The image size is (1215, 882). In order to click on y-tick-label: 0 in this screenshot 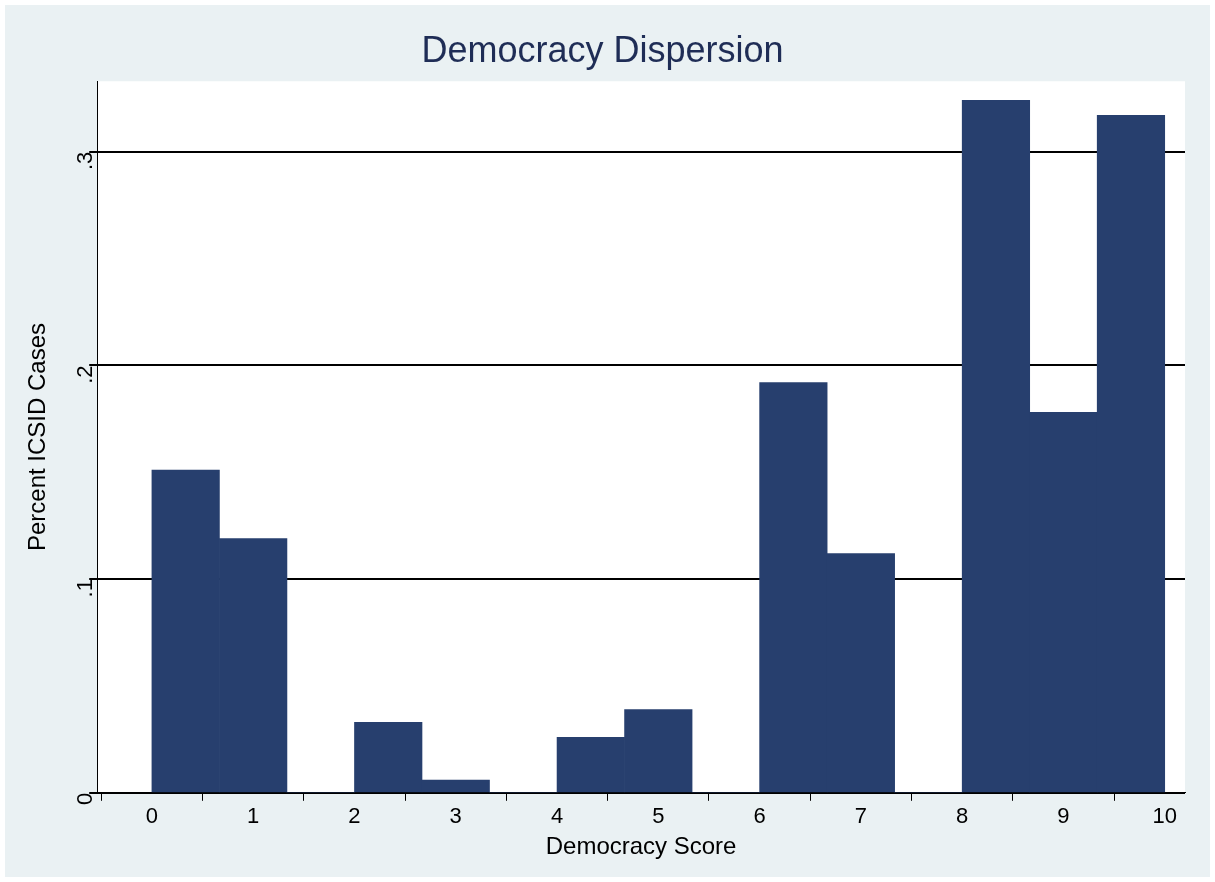, I will do `click(85, 799)`.